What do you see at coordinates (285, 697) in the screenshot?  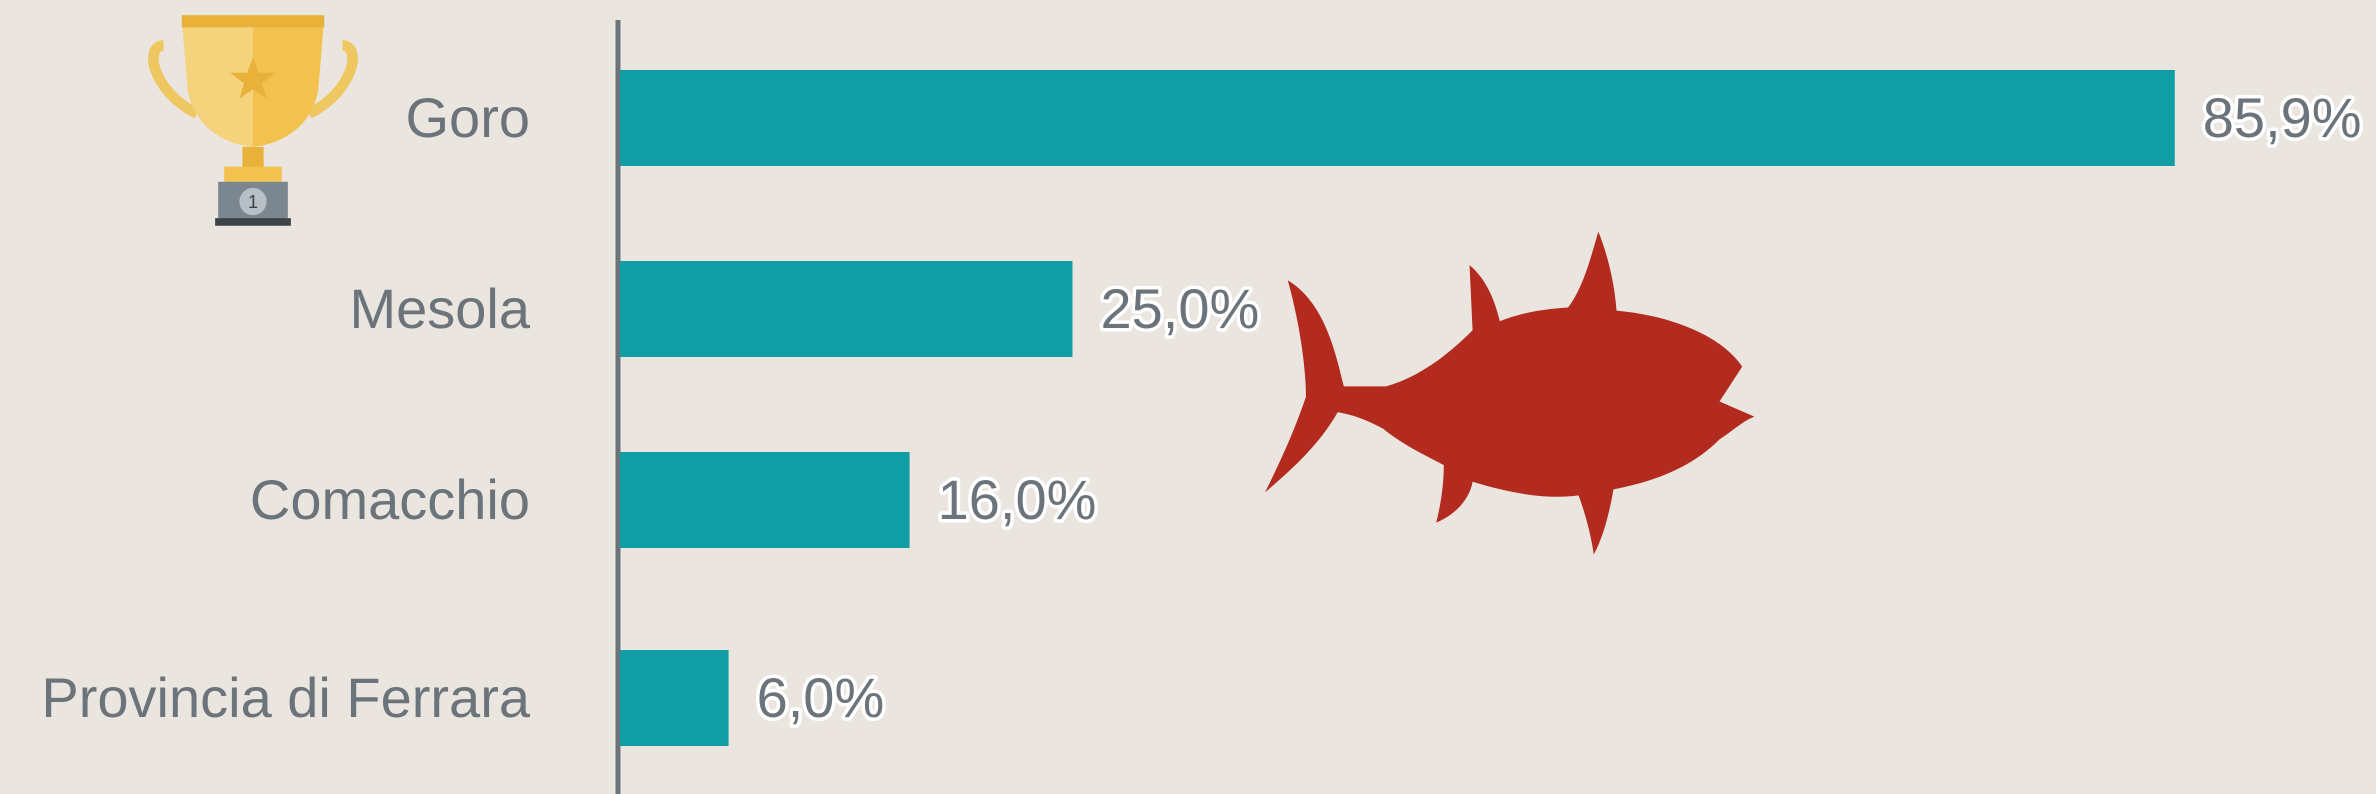 I see `category-label: Provincia di Ferrara` at bounding box center [285, 697].